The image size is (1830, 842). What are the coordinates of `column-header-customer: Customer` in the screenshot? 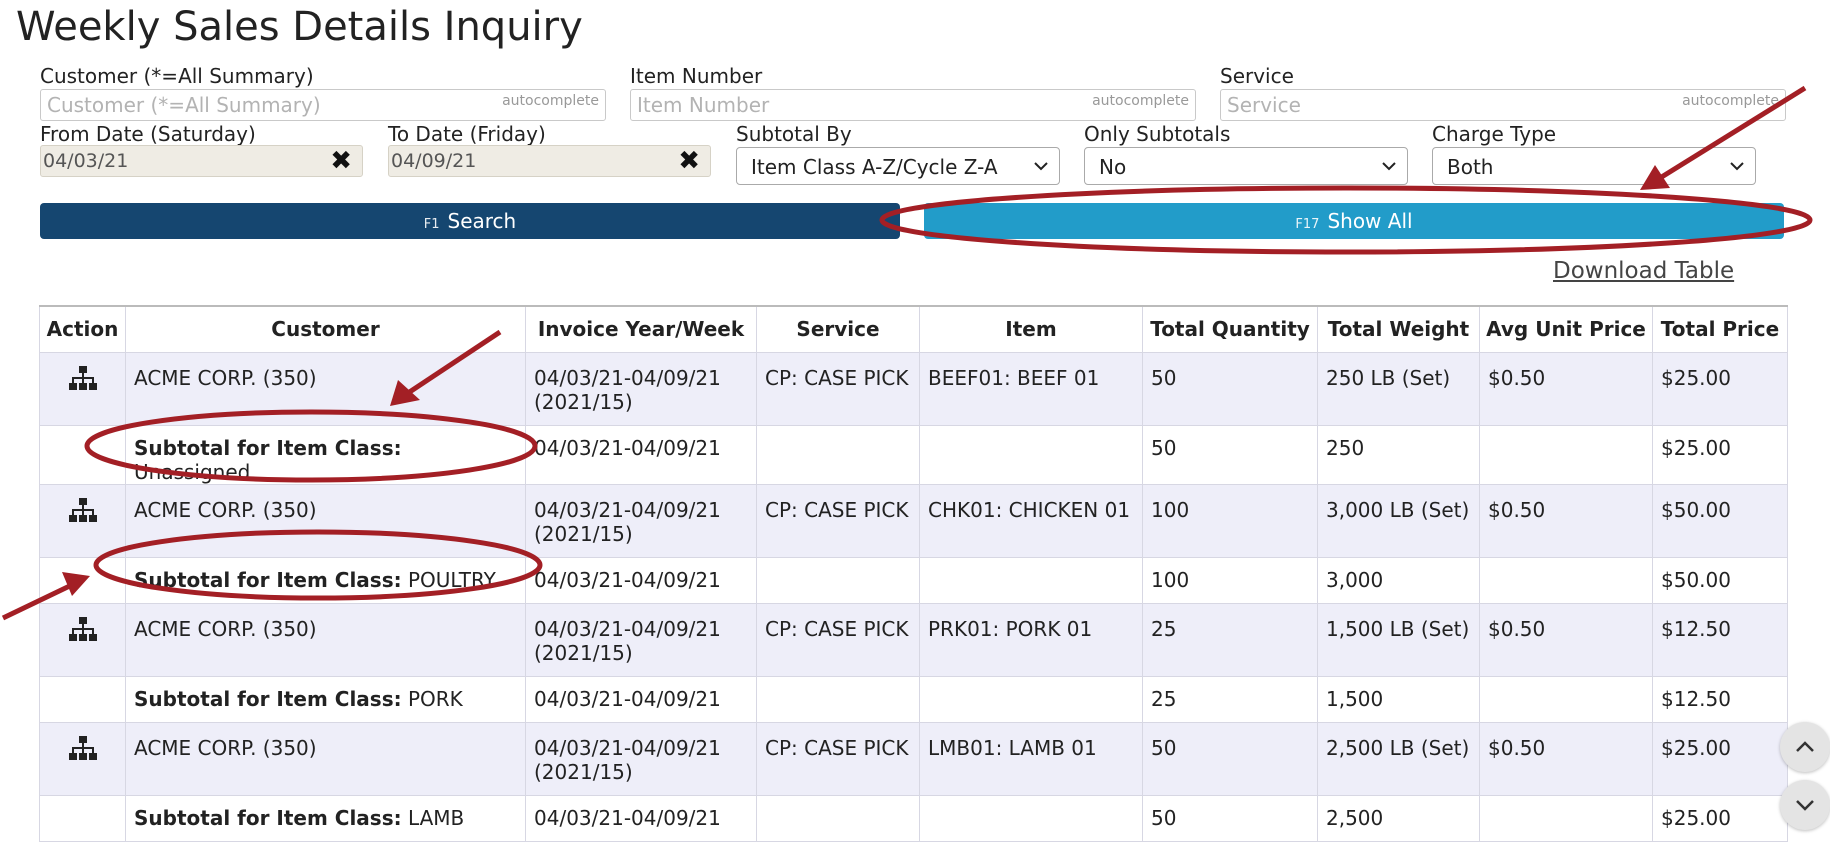 It's located at (325, 329).